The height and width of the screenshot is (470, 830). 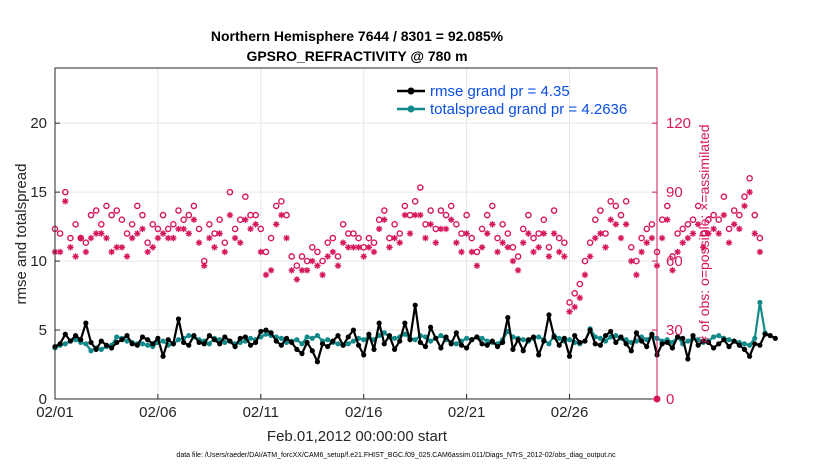 I want to click on y-left-tick-label: 20, so click(x=38, y=123).